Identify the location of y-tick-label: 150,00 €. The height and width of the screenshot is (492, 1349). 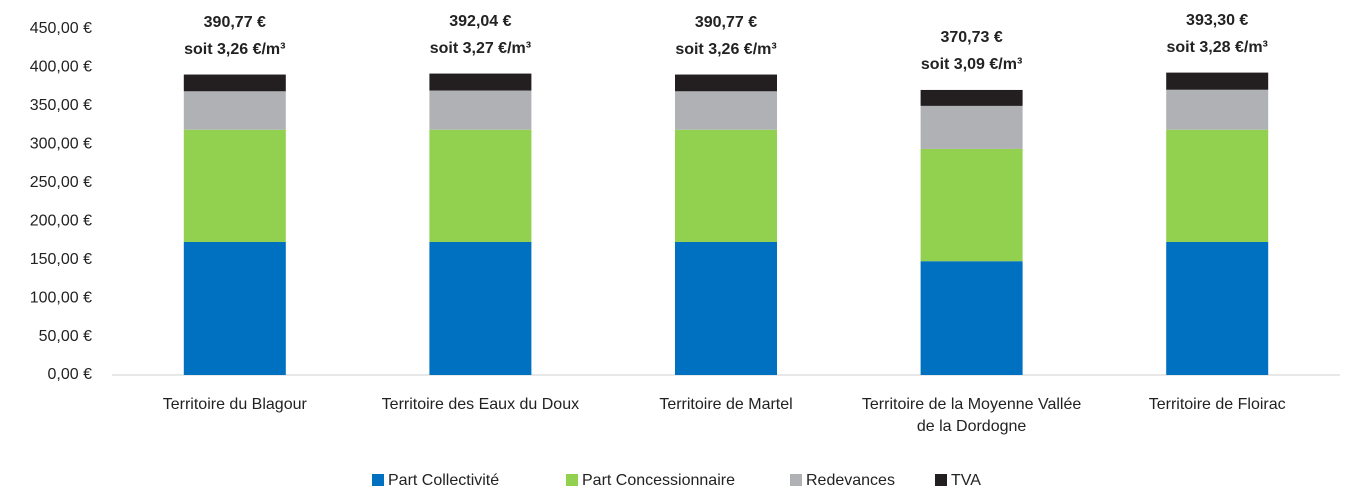
(61, 259).